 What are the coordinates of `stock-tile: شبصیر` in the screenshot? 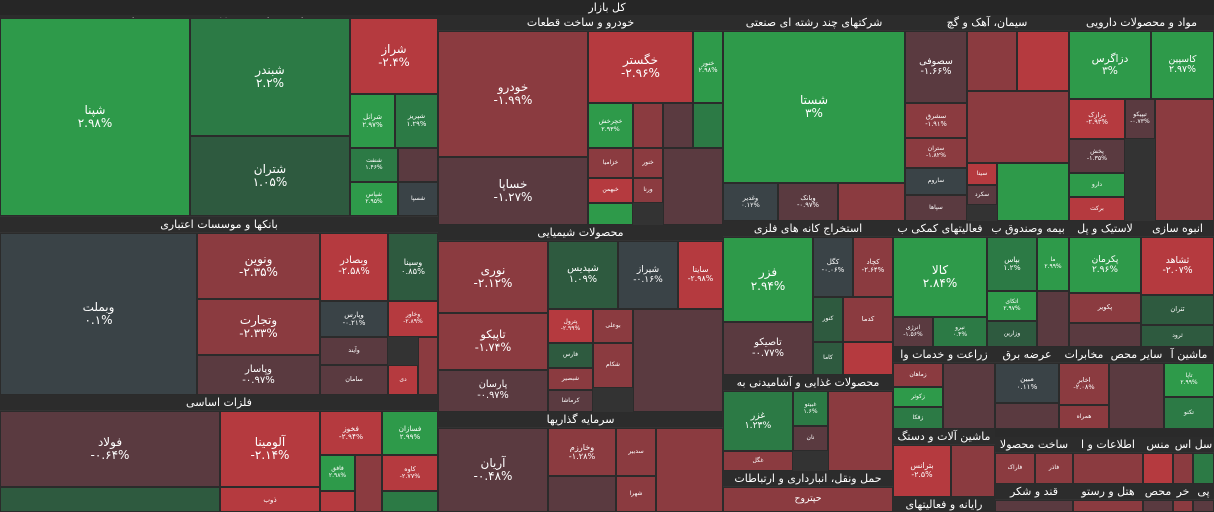 It's located at (570, 379).